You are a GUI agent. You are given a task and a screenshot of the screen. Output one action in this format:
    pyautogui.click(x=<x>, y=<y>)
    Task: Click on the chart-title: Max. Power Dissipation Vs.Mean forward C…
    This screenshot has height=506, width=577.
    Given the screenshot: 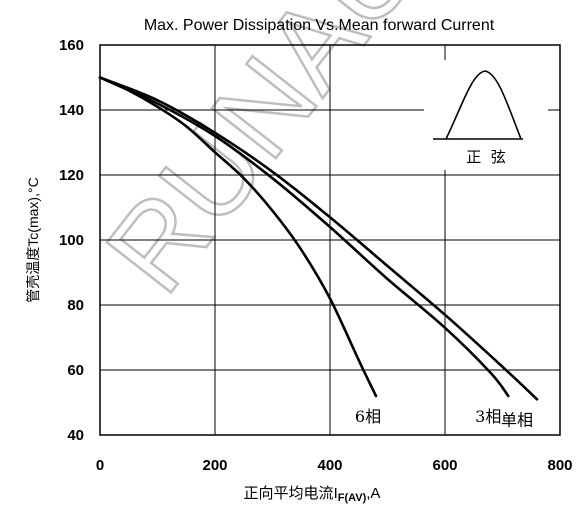 What is the action you would take?
    pyautogui.click(x=319, y=25)
    